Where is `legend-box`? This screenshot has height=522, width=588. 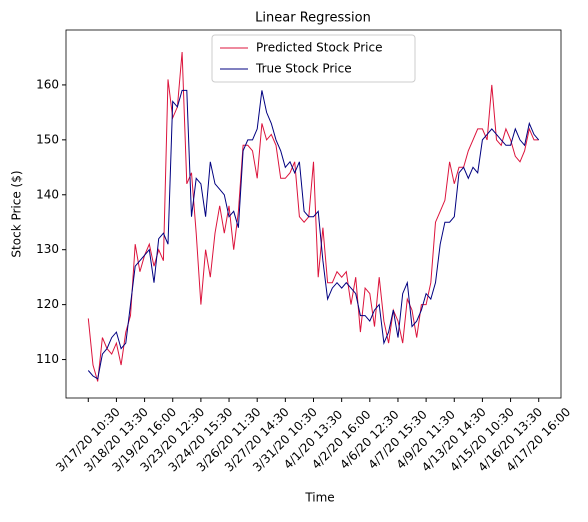 legend-box is located at coordinates (313, 58).